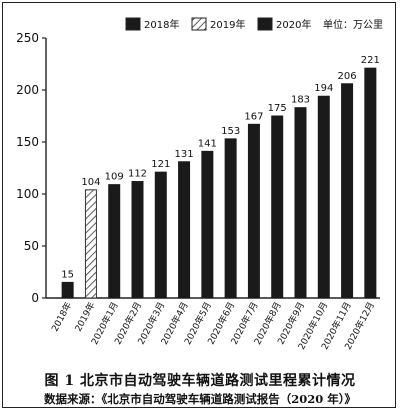 This screenshot has height=412, width=400. Describe the element at coordinates (293, 24) in the screenshot. I see `legend-label: 2020年` at that location.